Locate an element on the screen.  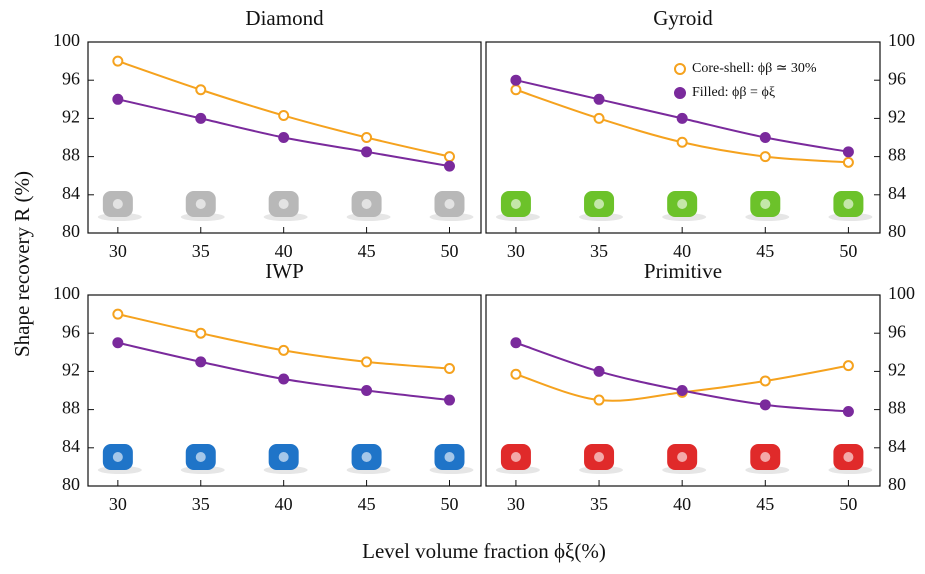
legend-label: Core-shell: ϕβ ≃ 30% is located at coordinates (754, 68).